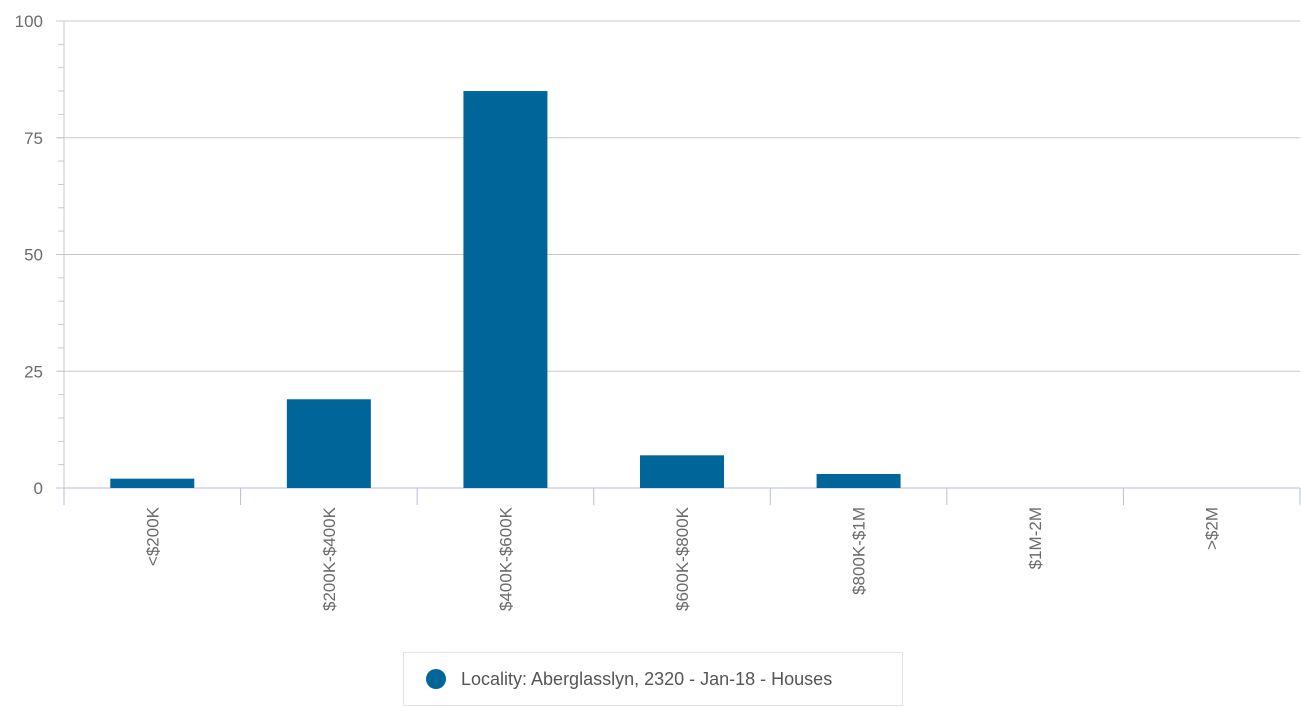 The height and width of the screenshot is (707, 1301). Describe the element at coordinates (859, 551) in the screenshot. I see `x-tick-label: $800K-$1M` at that location.